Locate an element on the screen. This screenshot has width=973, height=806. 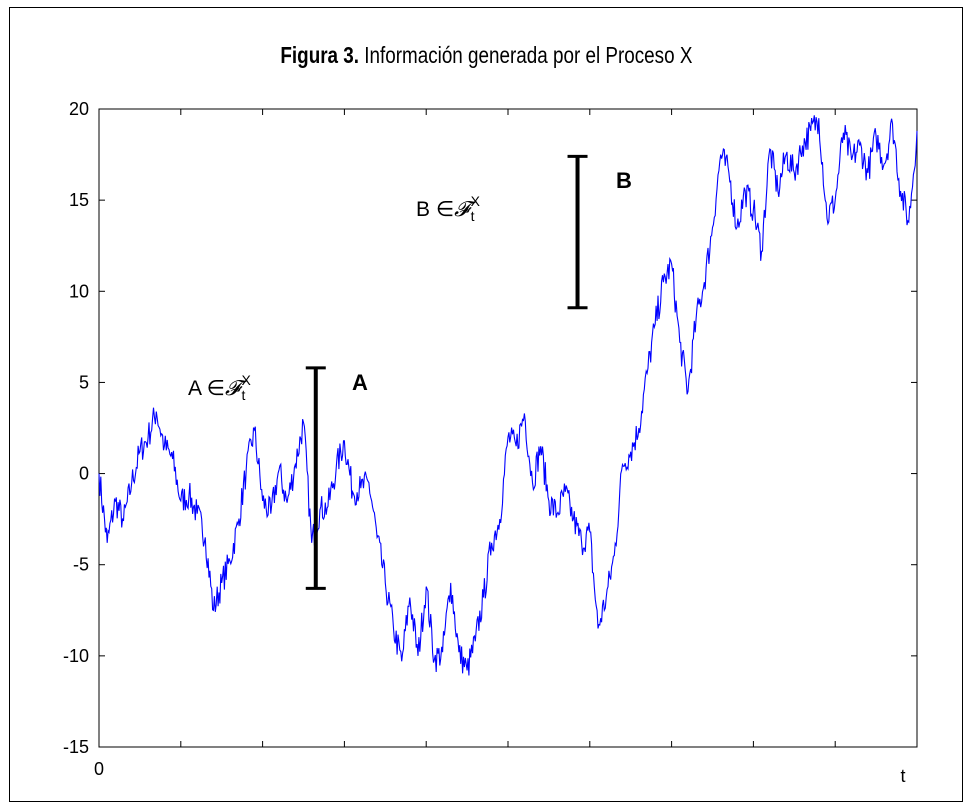
y-tick-label: -5 is located at coordinates (81, 565).